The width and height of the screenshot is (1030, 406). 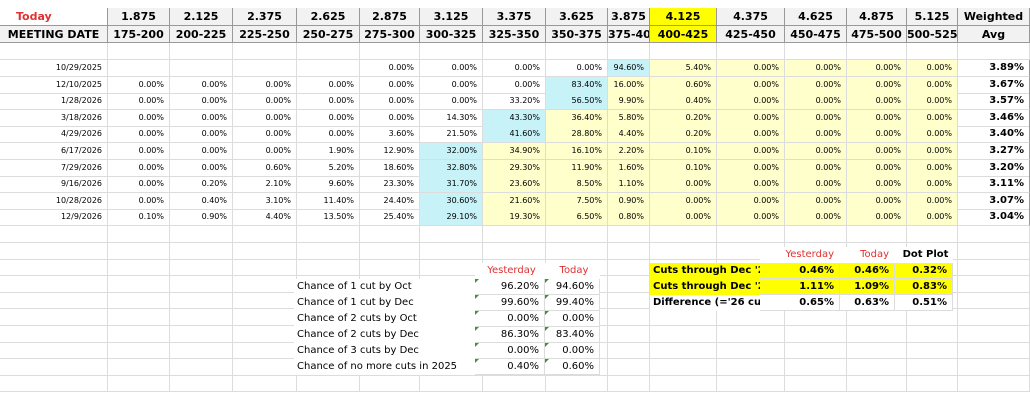 I want to click on cuts-row-label: Cuts through Dec '25, so click(x=705, y=271).